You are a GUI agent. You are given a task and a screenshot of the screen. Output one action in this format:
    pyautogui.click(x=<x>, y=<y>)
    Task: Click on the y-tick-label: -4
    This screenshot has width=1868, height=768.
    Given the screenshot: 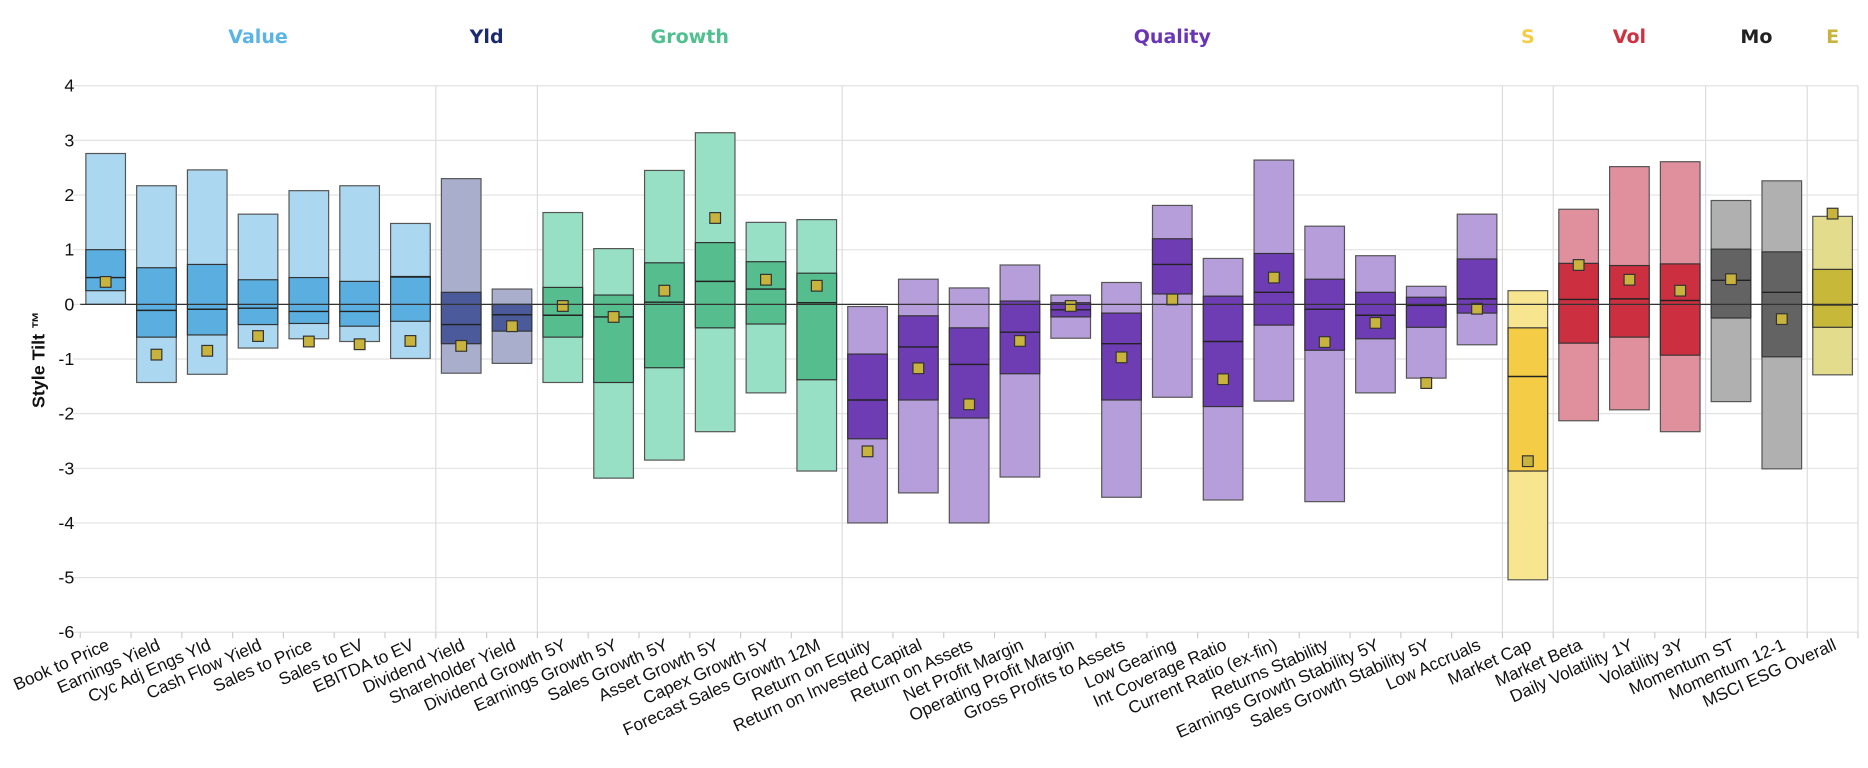 What is the action you would take?
    pyautogui.click(x=66, y=523)
    